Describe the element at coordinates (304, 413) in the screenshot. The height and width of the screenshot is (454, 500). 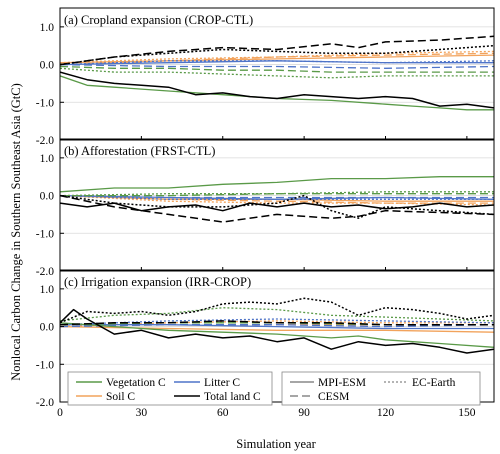
I see `x-tick-label: 90` at that location.